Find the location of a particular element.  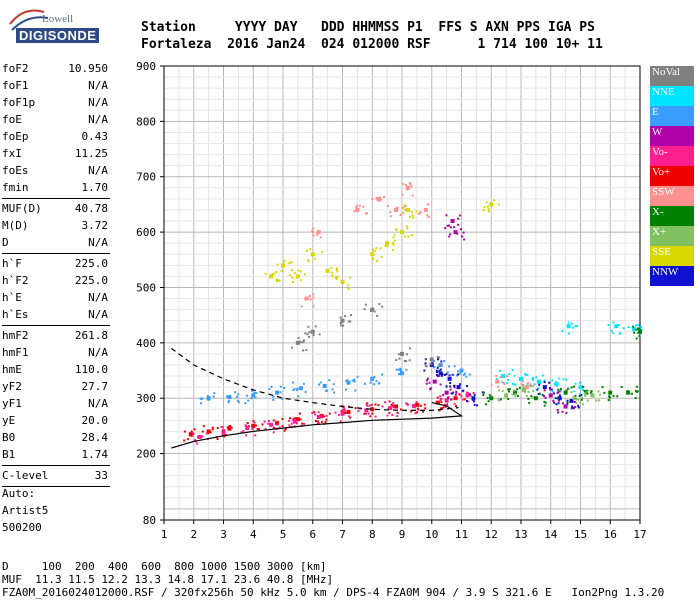

param-name: C-level is located at coordinates (25, 475).